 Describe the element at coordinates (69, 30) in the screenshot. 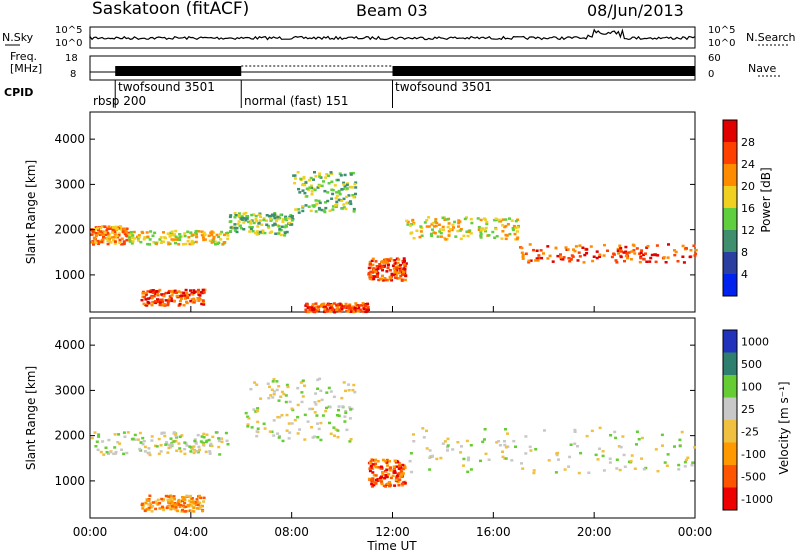

I see `noise-tick-high: 10^5` at that location.